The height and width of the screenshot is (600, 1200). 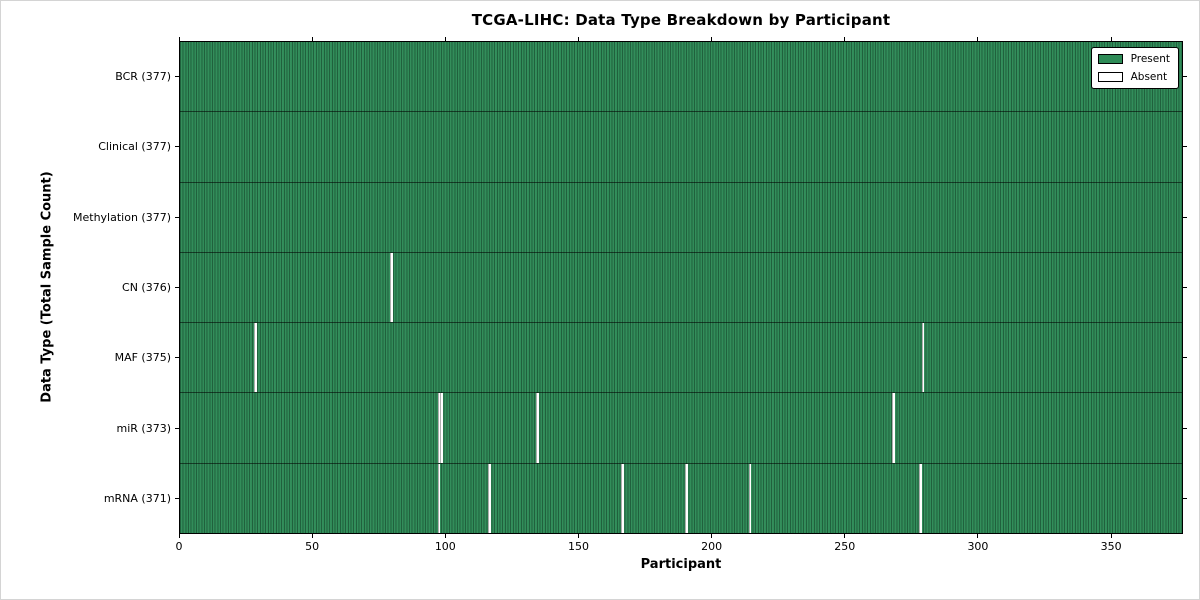 I want to click on data-row-MAF, so click(x=681, y=358).